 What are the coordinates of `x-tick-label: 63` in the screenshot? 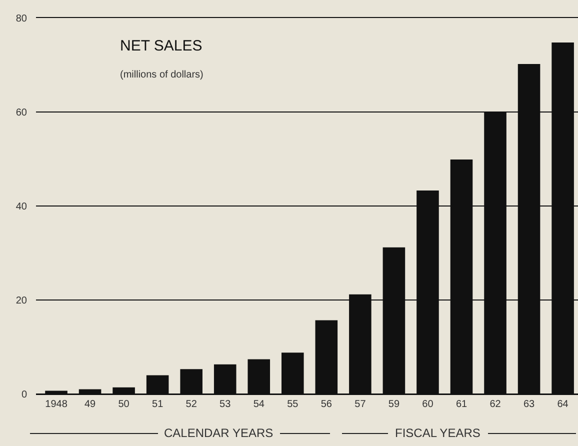 It's located at (529, 404).